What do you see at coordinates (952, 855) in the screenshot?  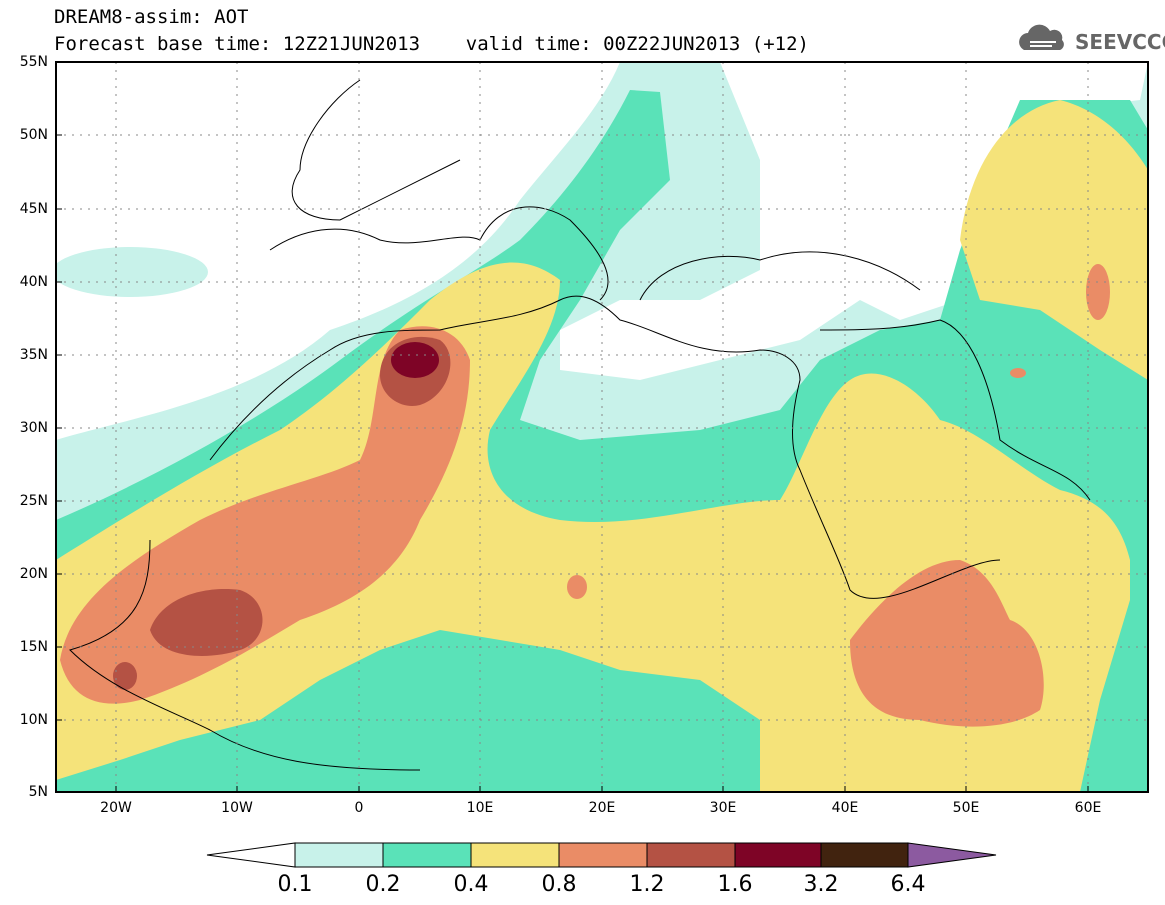 I see `colorbar-over-arrow` at bounding box center [952, 855].